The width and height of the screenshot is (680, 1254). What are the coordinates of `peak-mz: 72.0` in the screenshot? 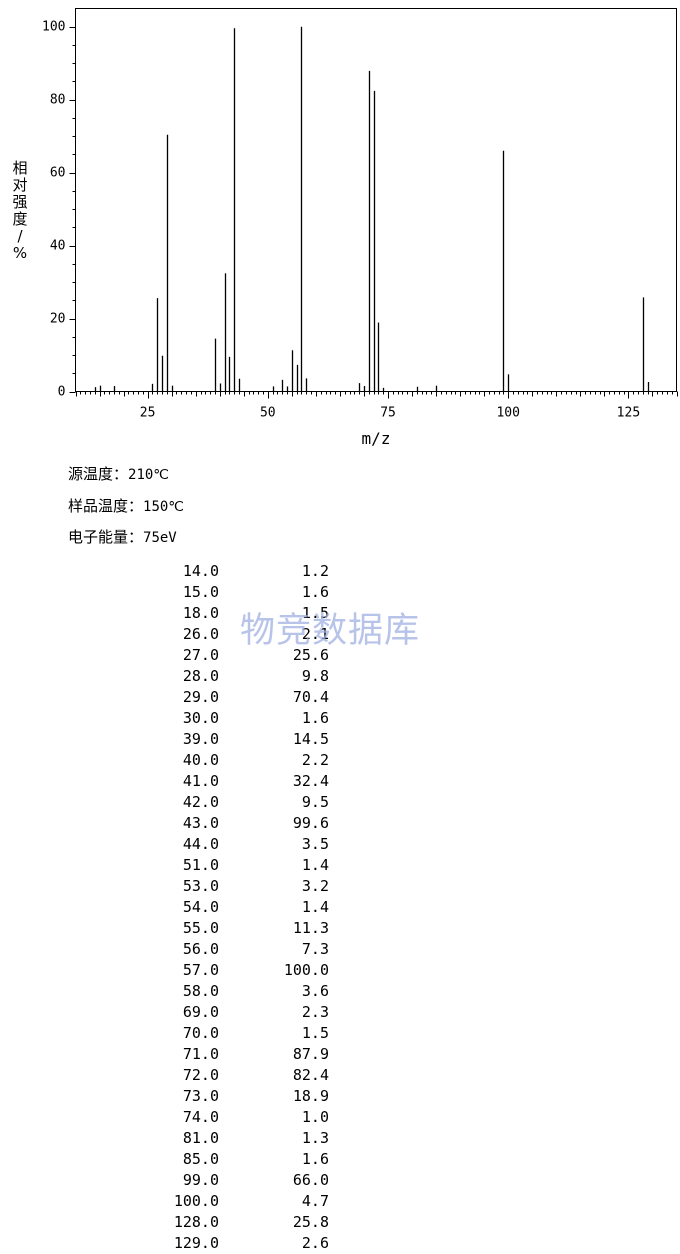 It's located at (200, 1075).